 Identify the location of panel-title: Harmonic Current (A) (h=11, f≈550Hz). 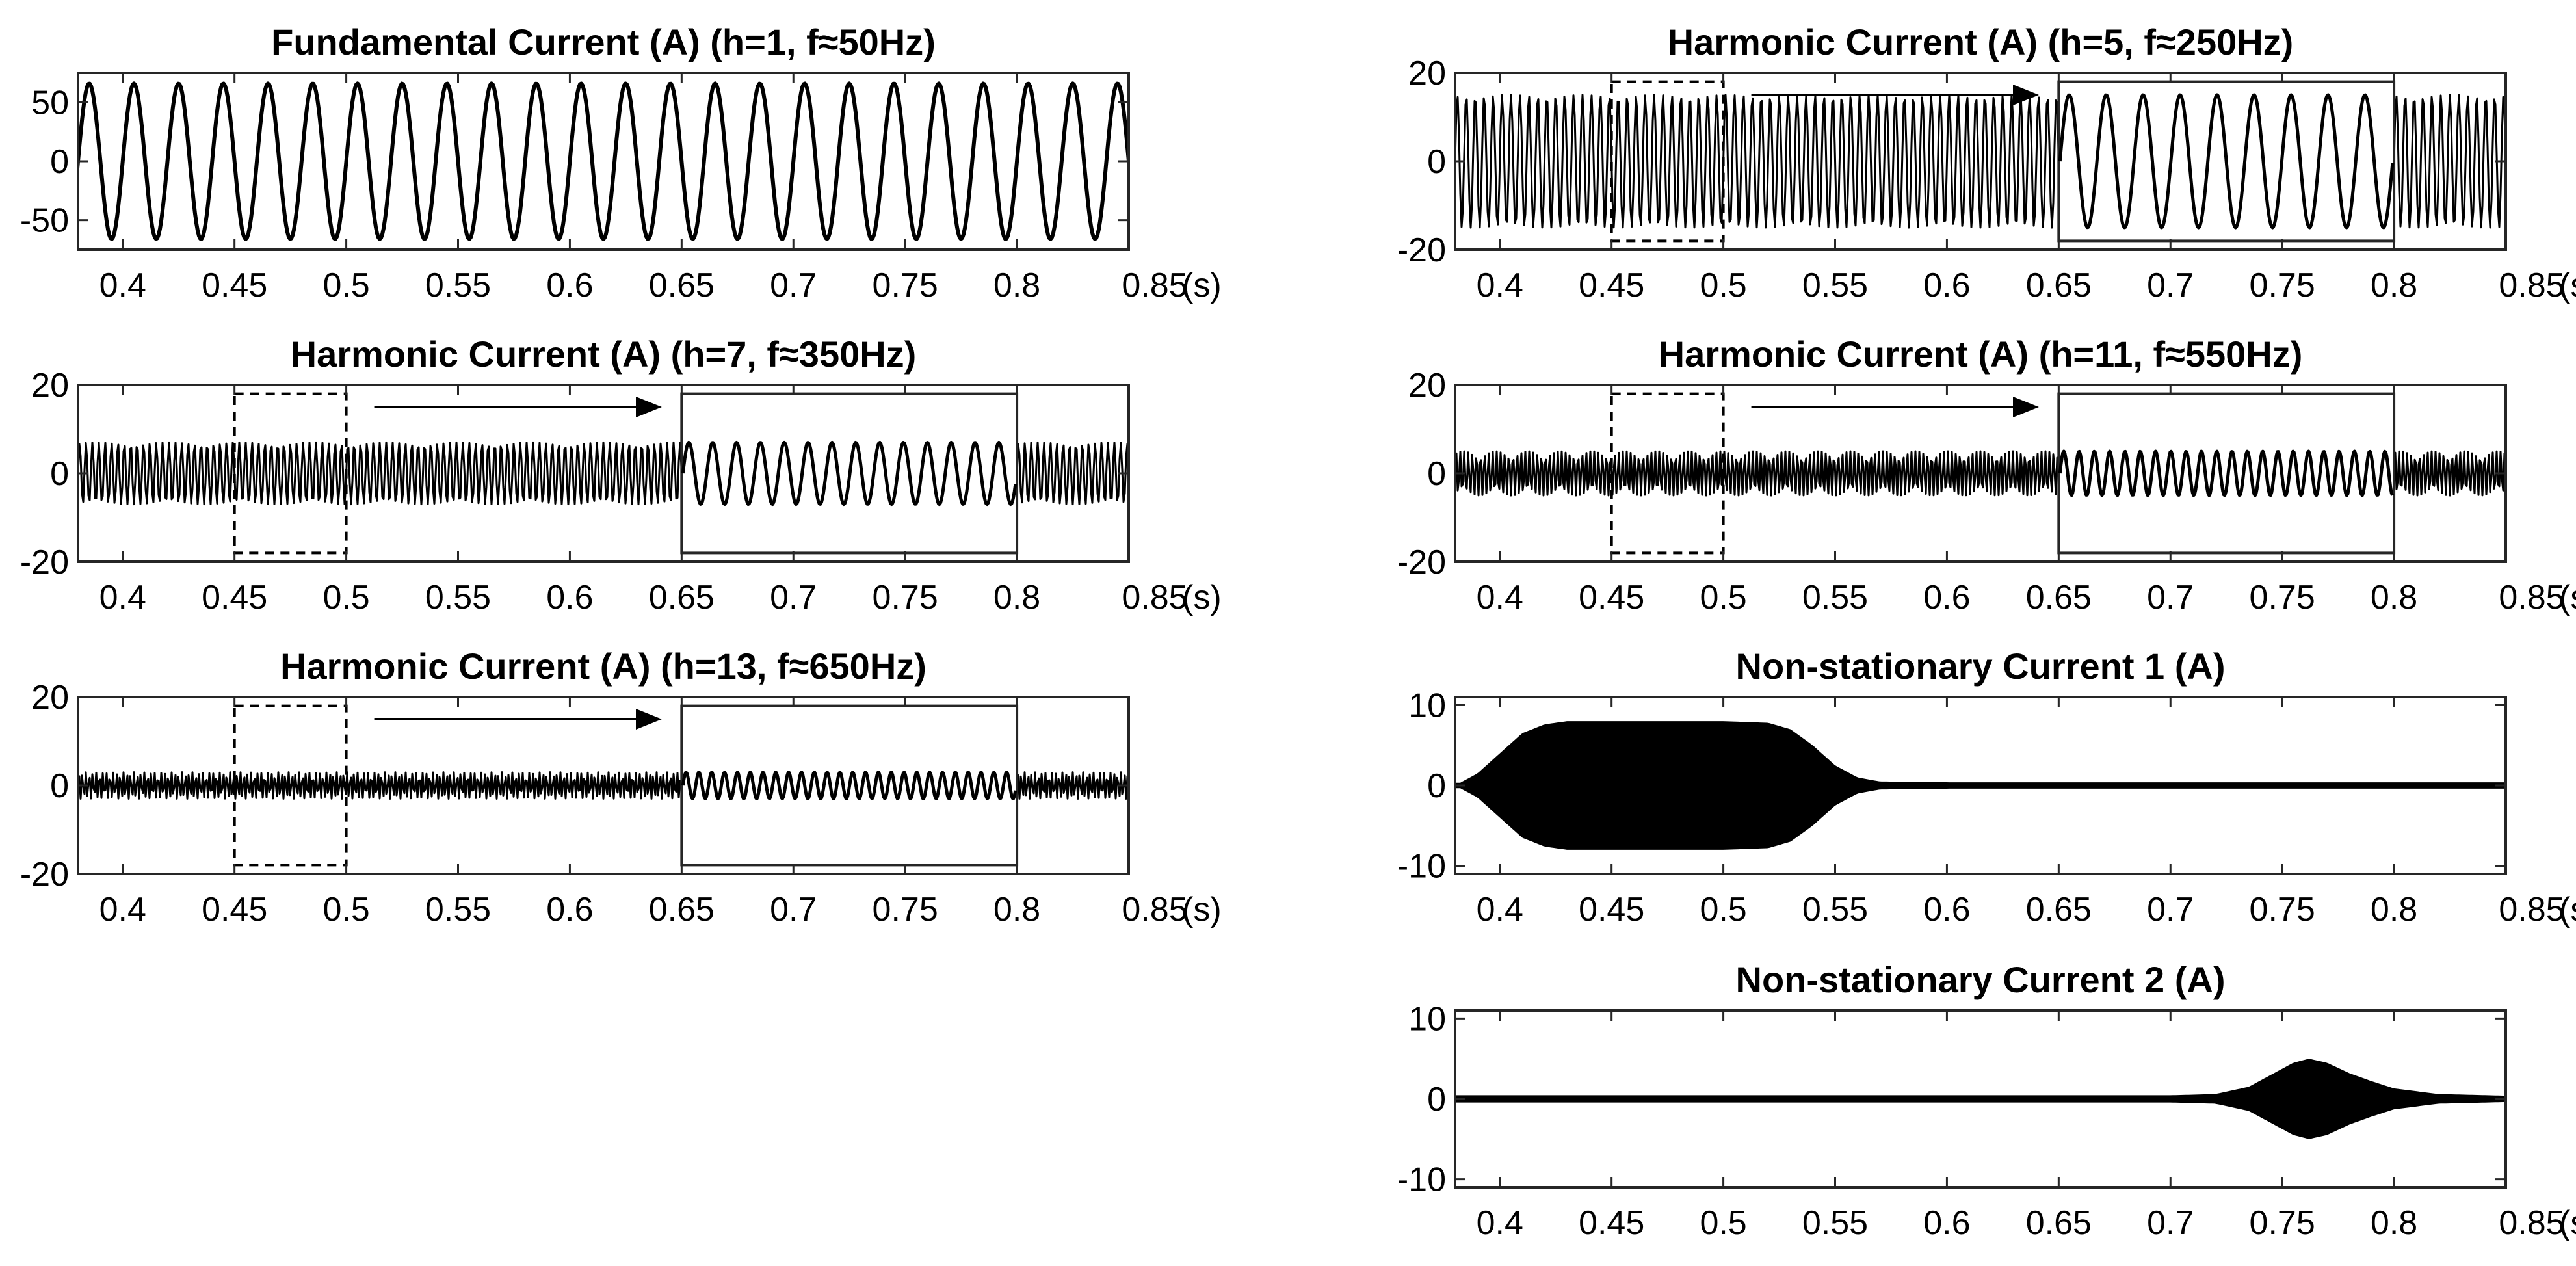
(1981, 354).